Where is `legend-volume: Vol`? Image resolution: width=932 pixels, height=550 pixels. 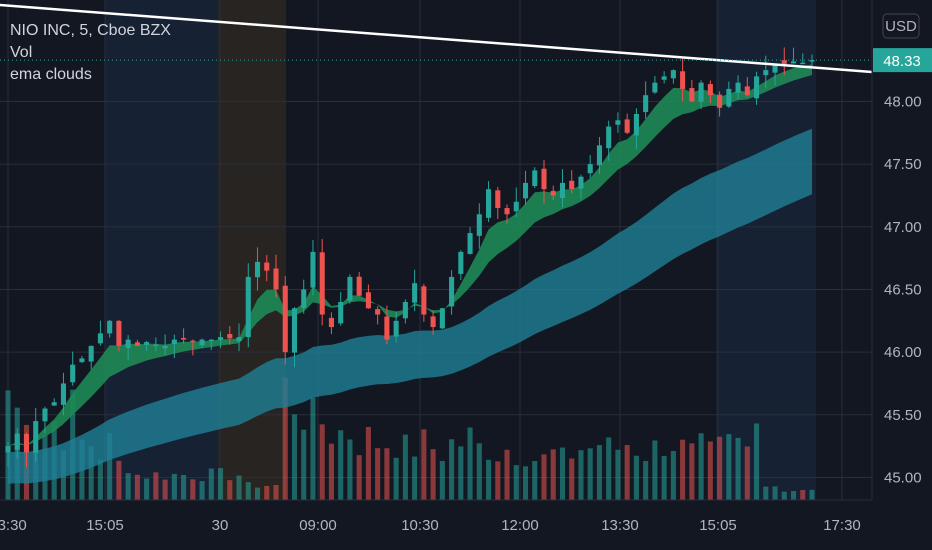
legend-volume: Vol is located at coordinates (21, 52).